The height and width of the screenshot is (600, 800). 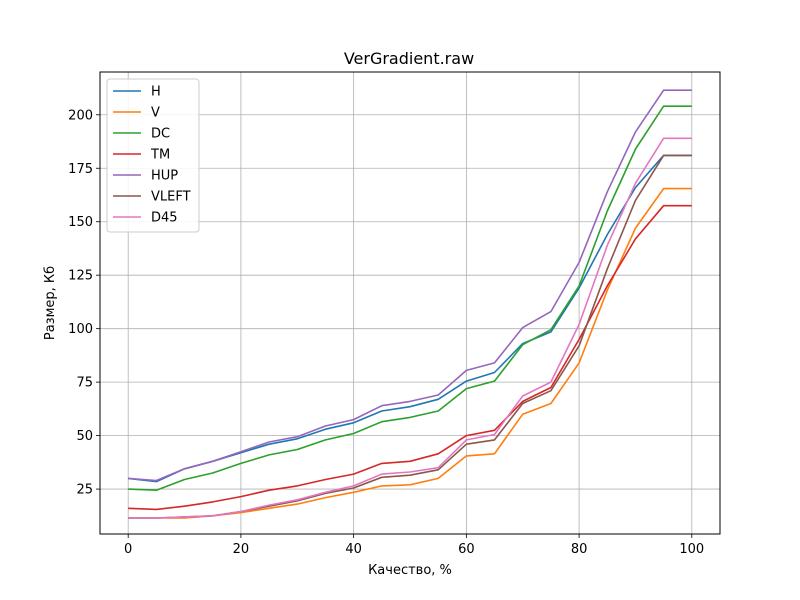 I want to click on y-tick-label: 75, so click(x=84, y=383).